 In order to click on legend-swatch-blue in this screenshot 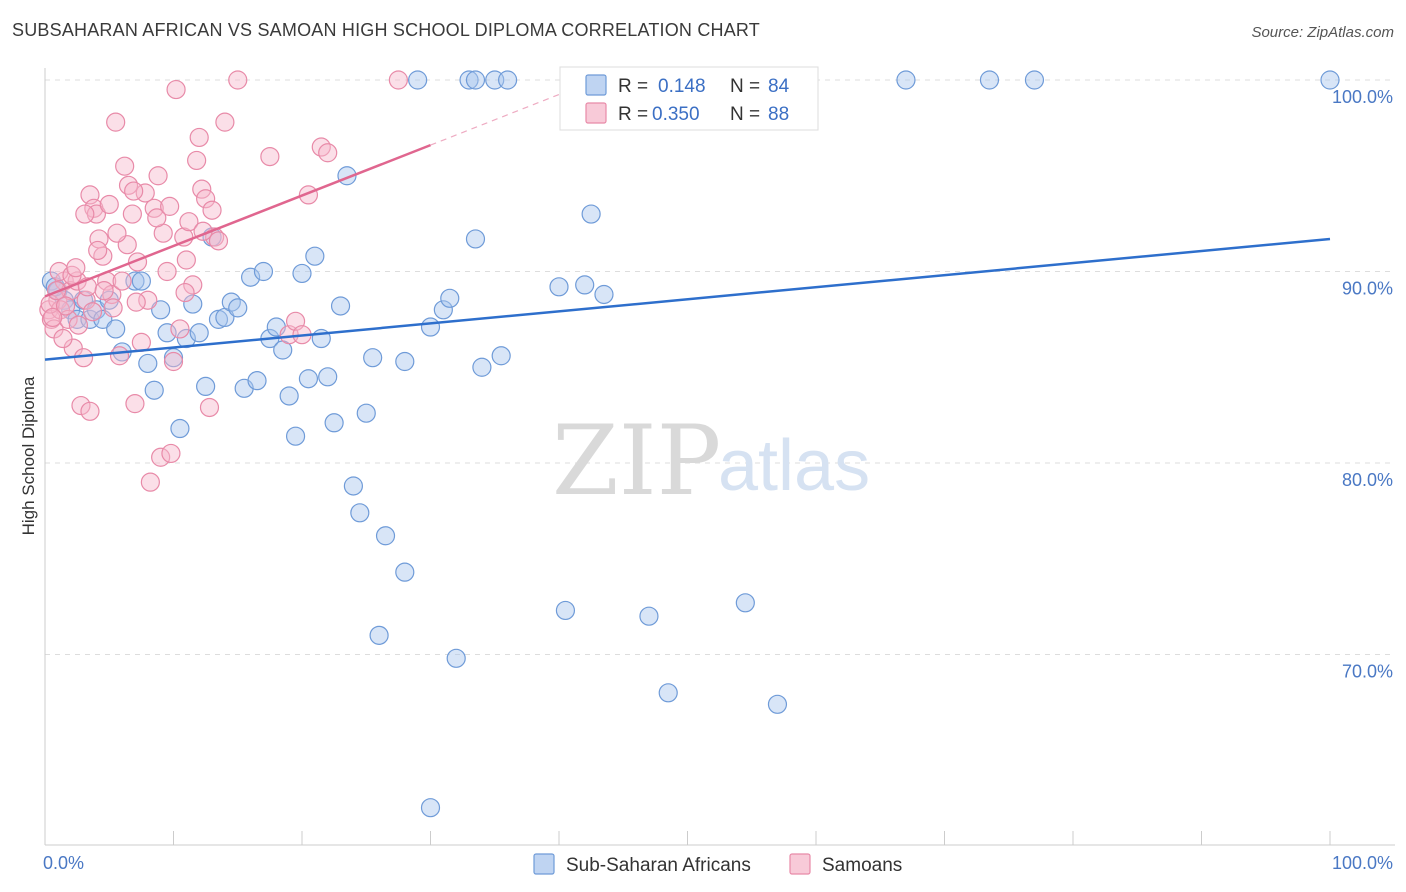, I will do `click(596, 85)`.